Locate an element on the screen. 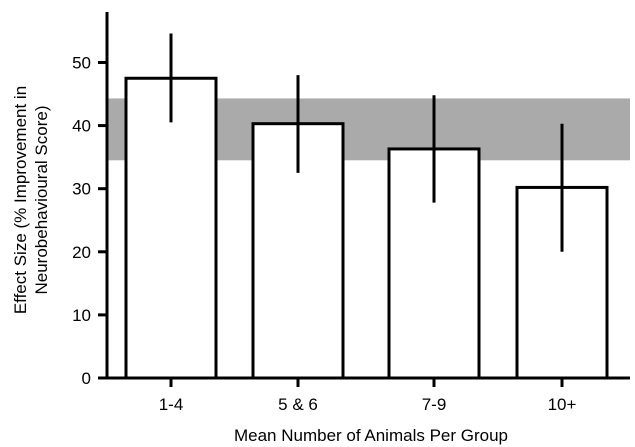 The image size is (635, 447). x-ticks-group: 1-4 5 & 6 7-9 10+ is located at coordinates (368, 396).